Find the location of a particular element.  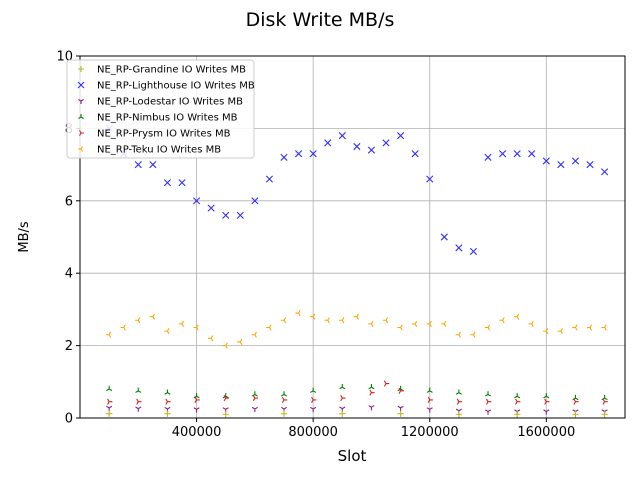

y-tick-label: 2 is located at coordinates (69, 346).